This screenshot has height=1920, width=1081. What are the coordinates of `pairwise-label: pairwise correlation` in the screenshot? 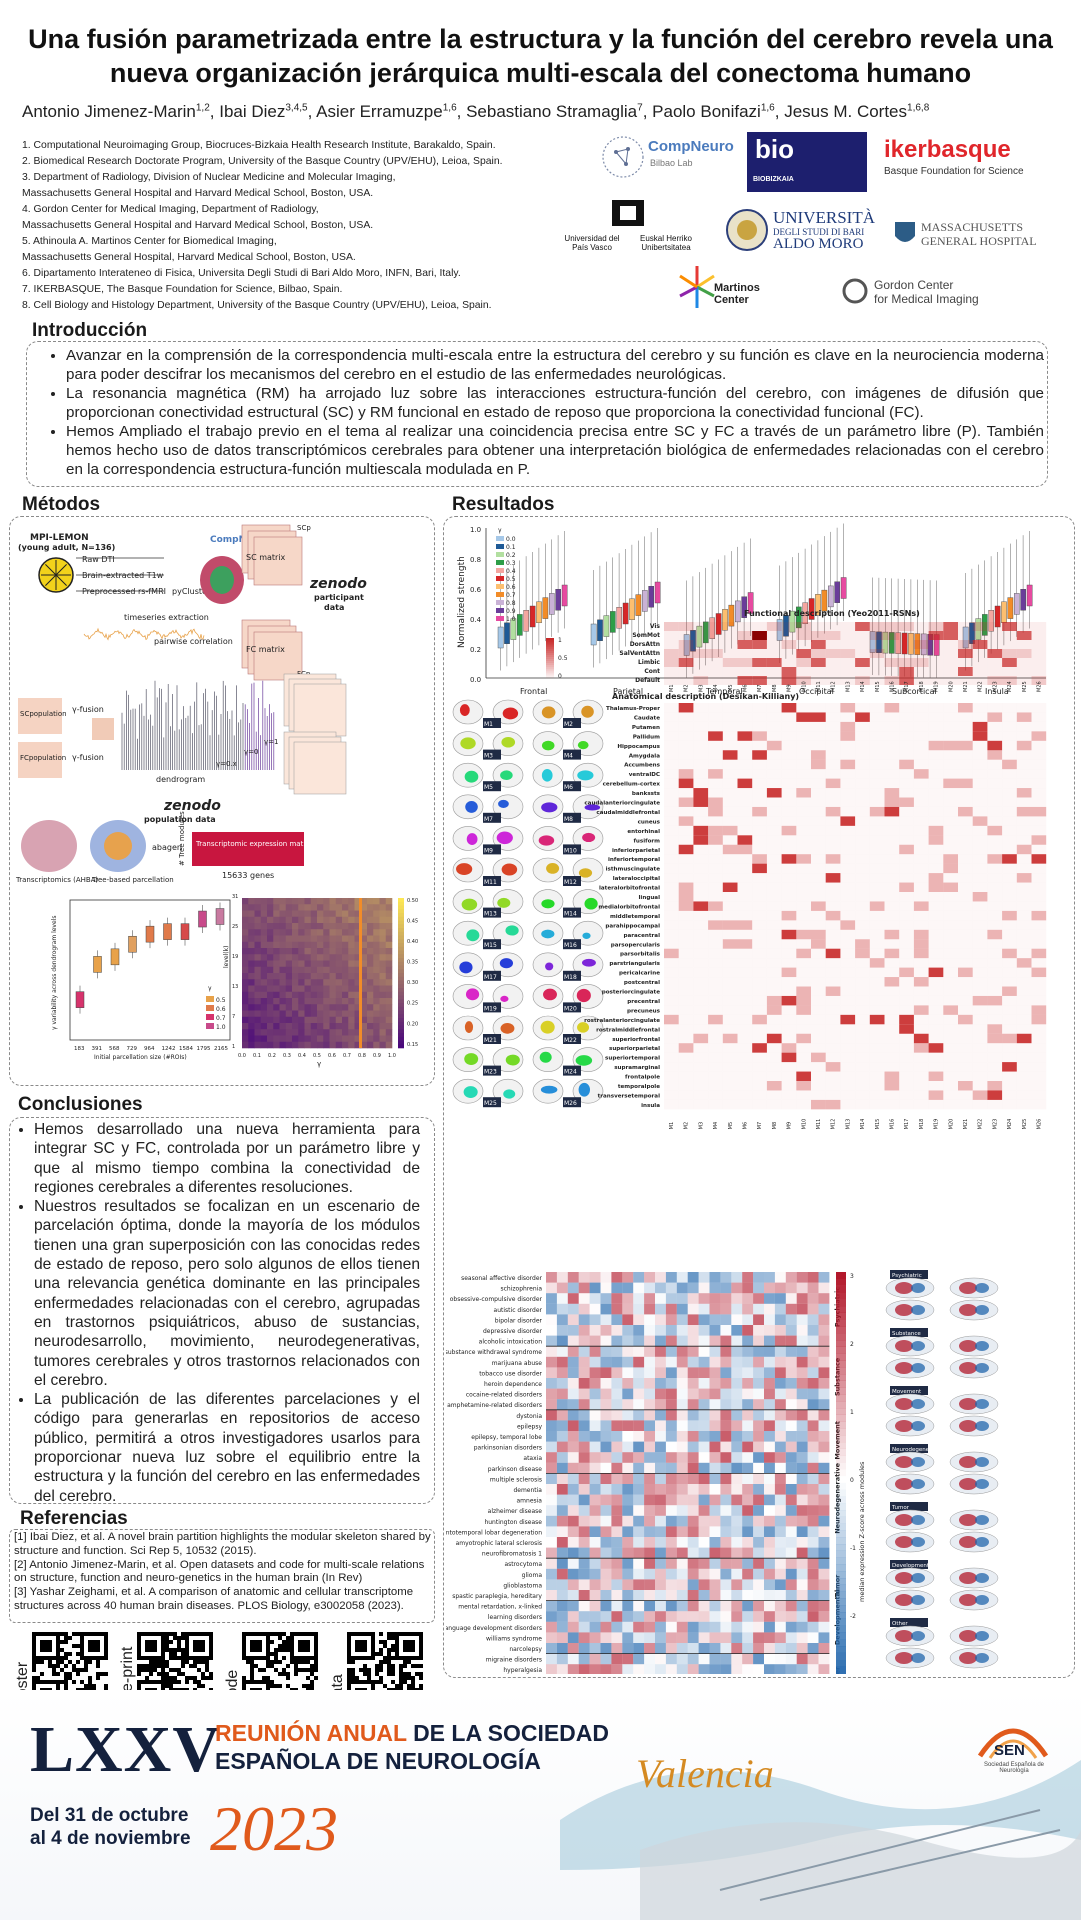 It's located at (193, 641).